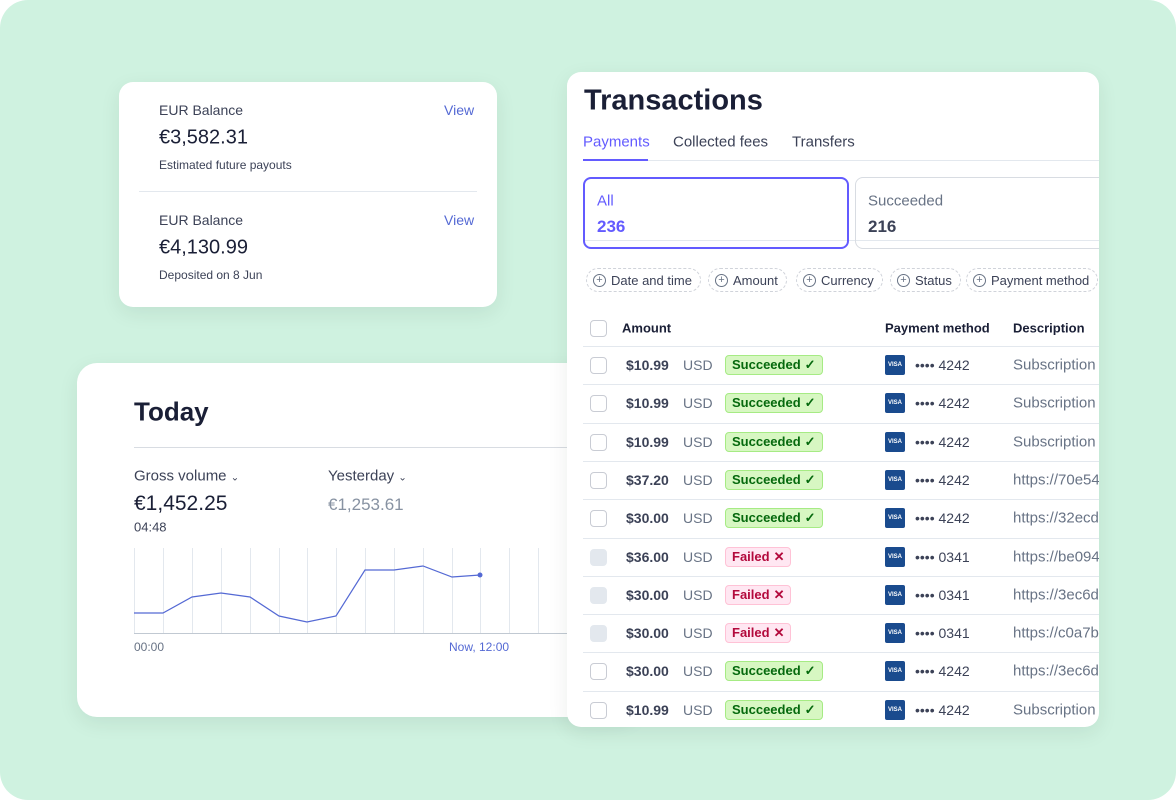  Describe the element at coordinates (647, 328) in the screenshot. I see `column-header: Amount` at that location.